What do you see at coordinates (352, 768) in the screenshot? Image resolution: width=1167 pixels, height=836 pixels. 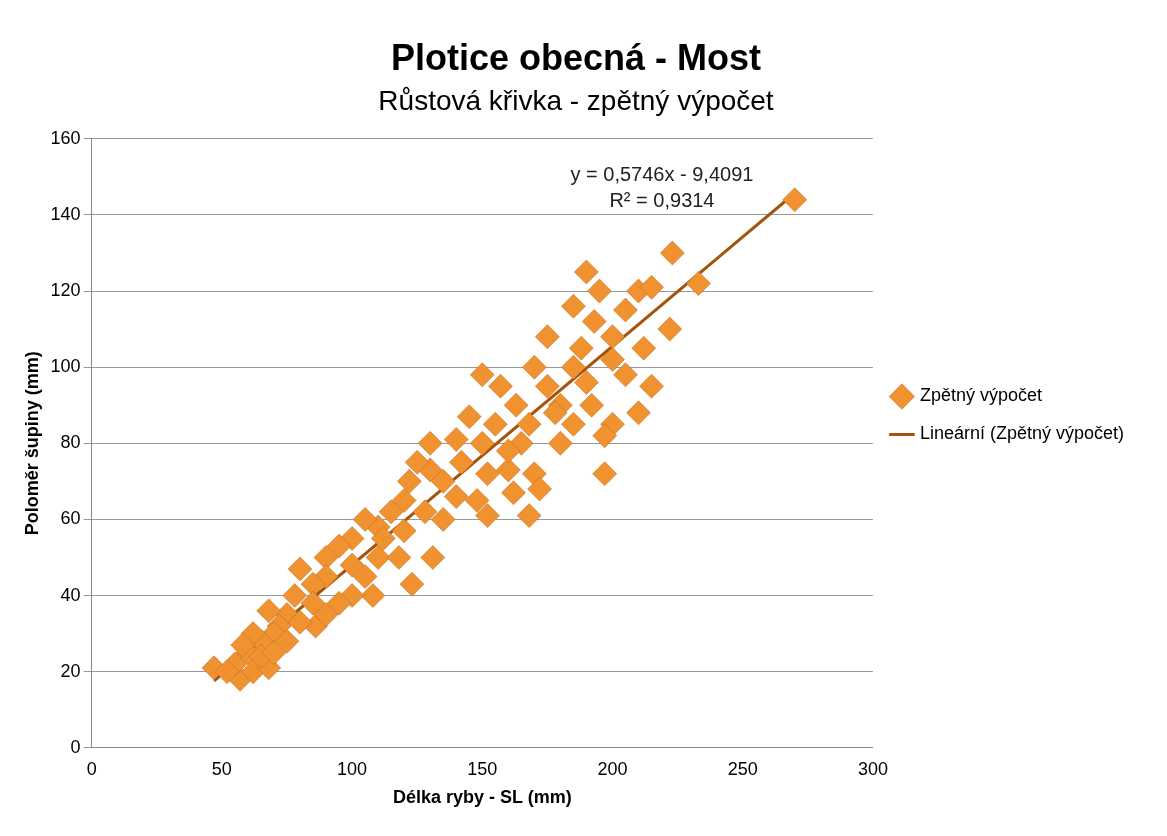 I see `x-tick-label: 100` at bounding box center [352, 768].